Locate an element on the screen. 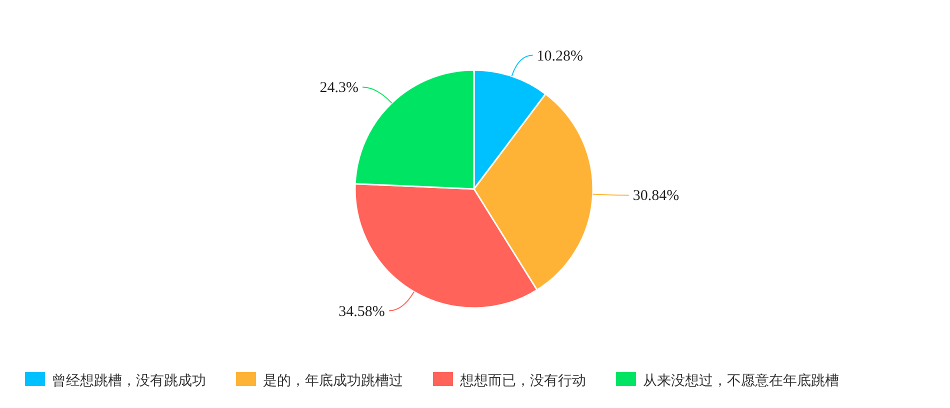 The width and height of the screenshot is (950, 408). legend-label: 想想而已，没有行动 is located at coordinates (522, 381).